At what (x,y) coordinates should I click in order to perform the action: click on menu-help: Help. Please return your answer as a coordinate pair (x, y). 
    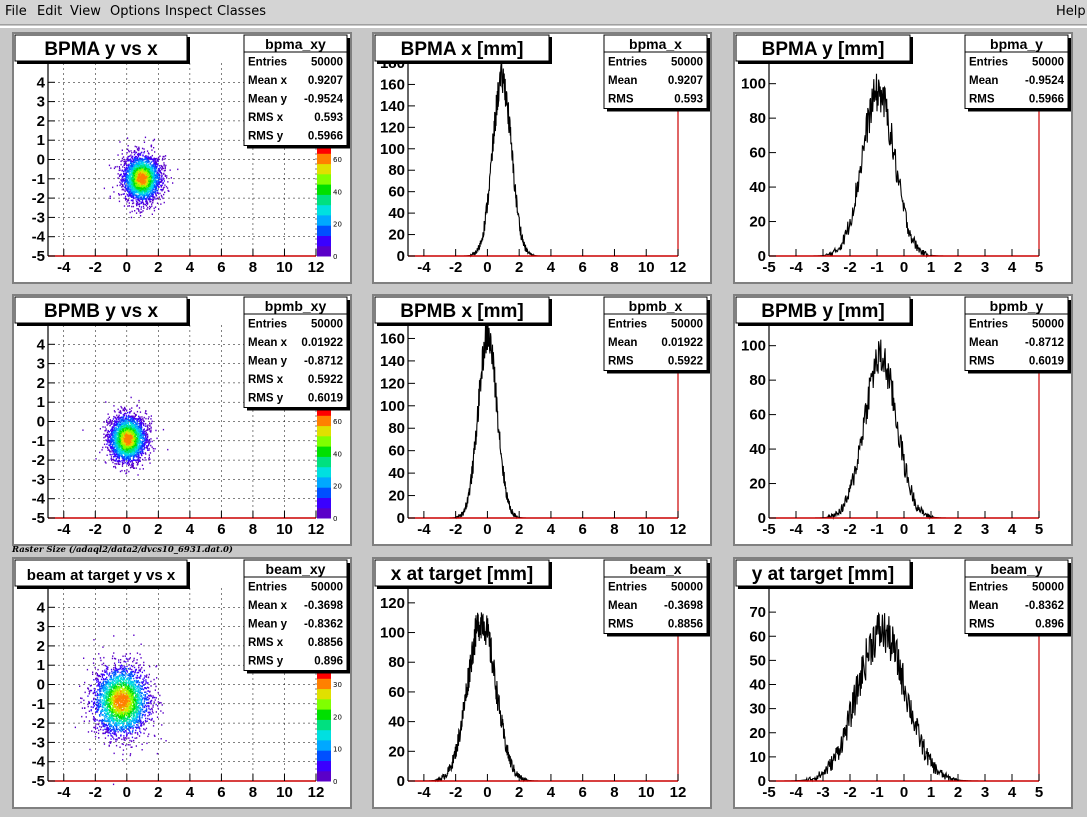
    Looking at the image, I should click on (1071, 11).